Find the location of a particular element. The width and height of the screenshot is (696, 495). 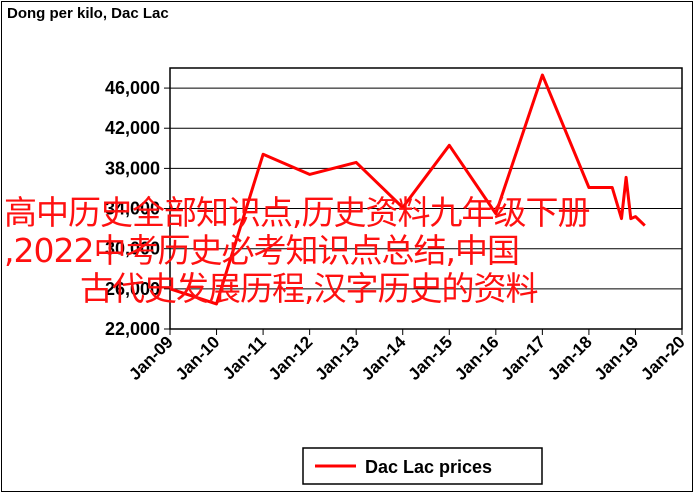

x-tick-label: Jan-19 is located at coordinates (617, 358).